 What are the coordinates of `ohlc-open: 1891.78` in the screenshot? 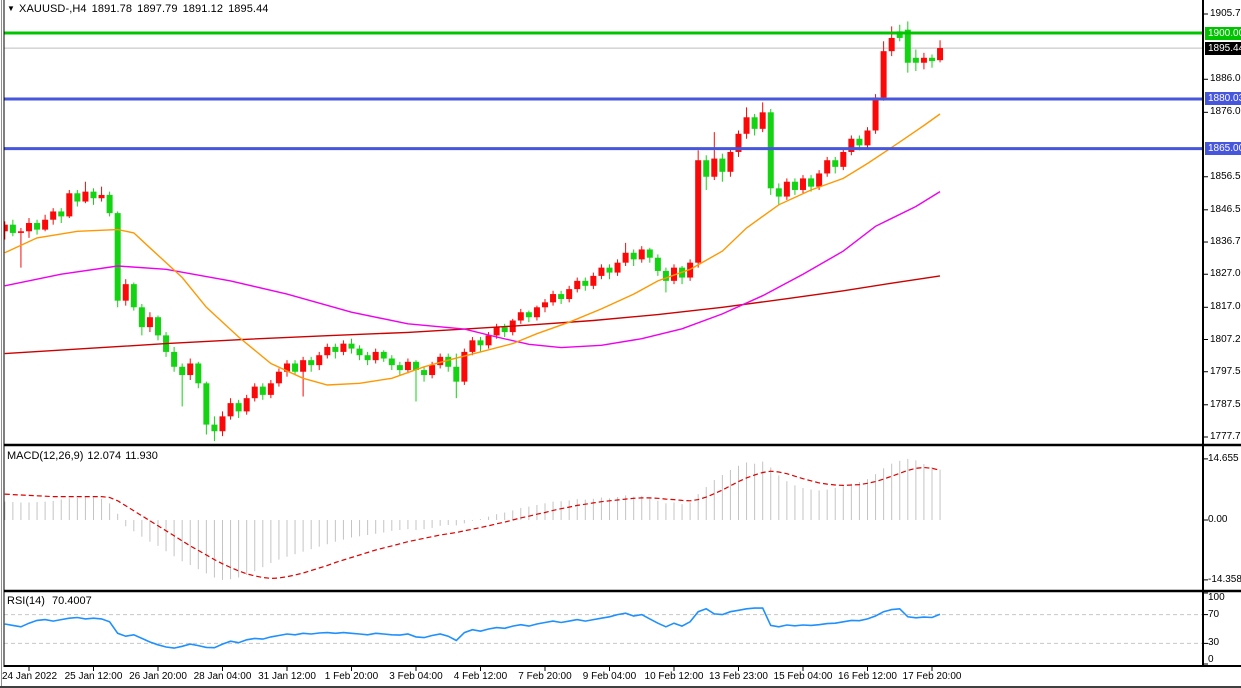 It's located at (112, 9).